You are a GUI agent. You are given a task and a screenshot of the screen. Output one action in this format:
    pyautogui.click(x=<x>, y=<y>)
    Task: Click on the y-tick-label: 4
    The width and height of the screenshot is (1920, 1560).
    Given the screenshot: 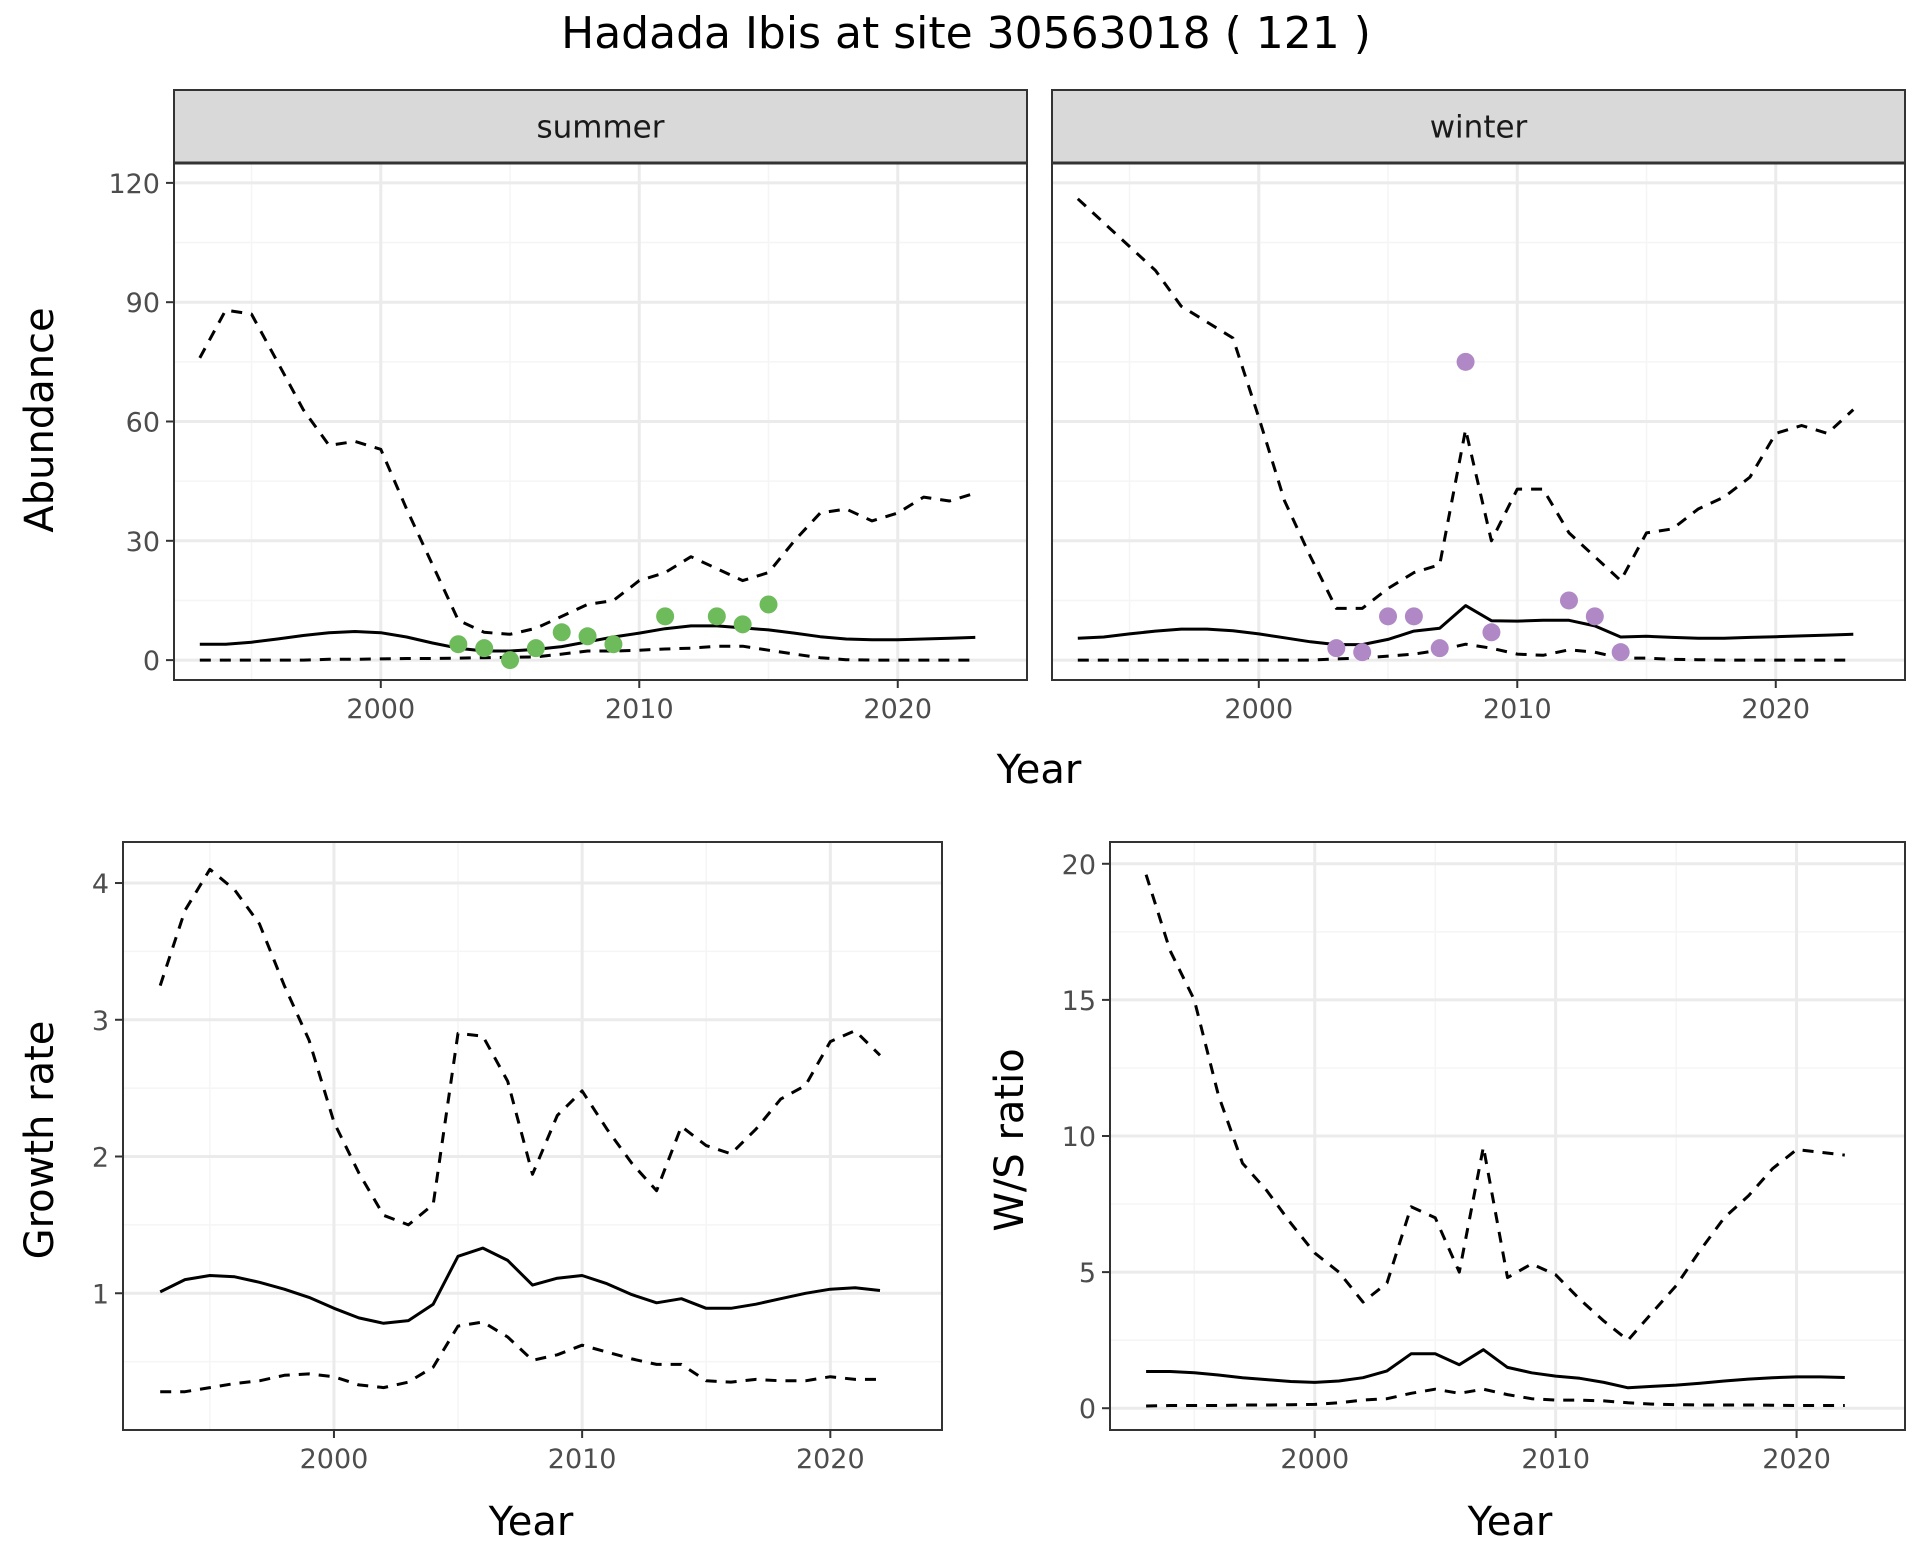 What is the action you would take?
    pyautogui.click(x=100, y=884)
    